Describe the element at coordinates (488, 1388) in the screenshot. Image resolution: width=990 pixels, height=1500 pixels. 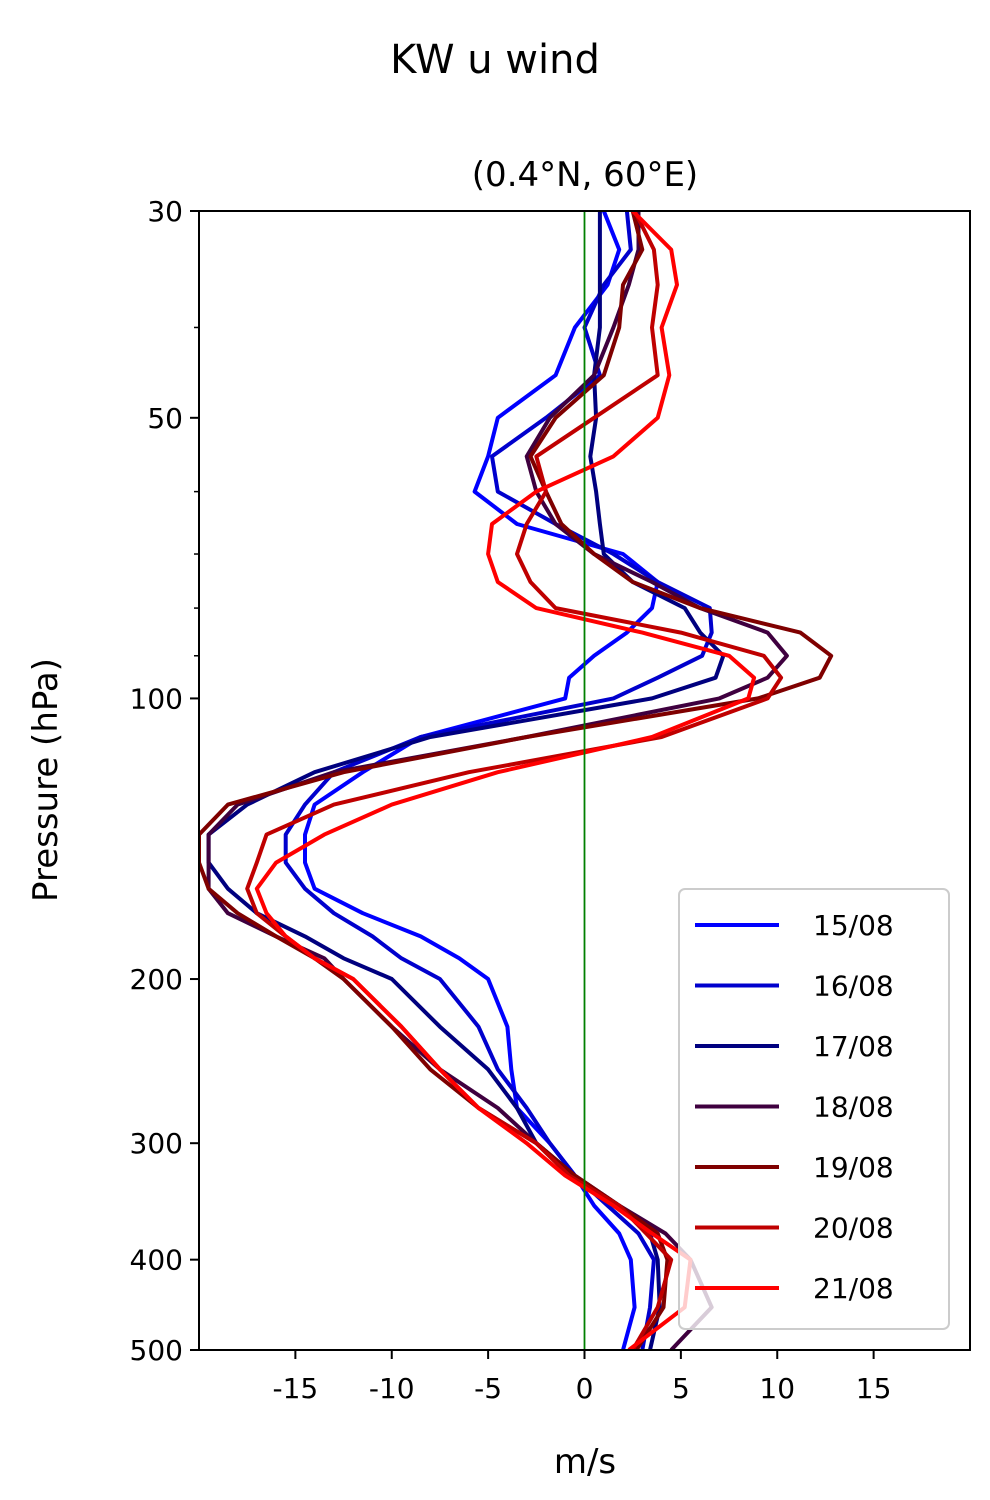
I see `x-tick-label: -5` at that location.